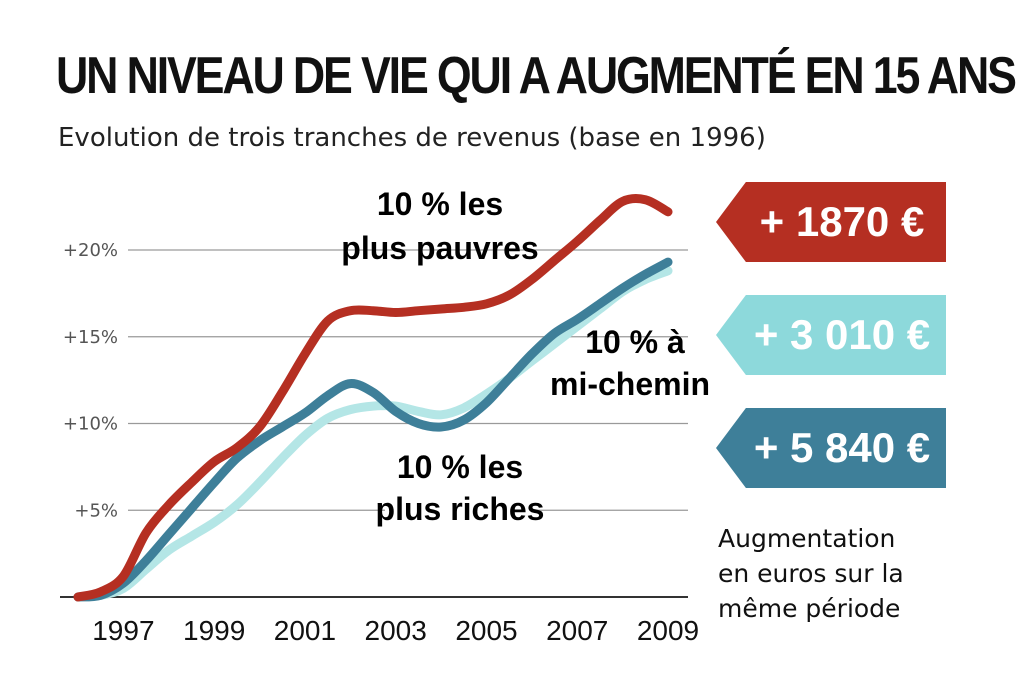  What do you see at coordinates (90, 424) in the screenshot?
I see `y-tick-label: +10%` at bounding box center [90, 424].